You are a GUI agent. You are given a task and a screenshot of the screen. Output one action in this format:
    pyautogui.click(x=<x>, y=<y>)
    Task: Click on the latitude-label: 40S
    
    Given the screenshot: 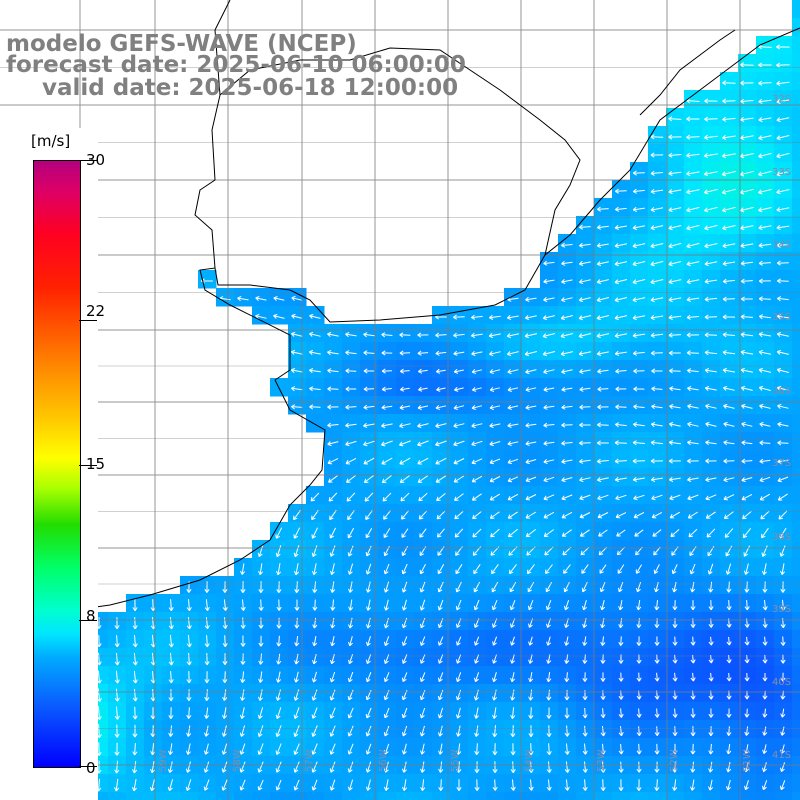 What is the action you would take?
    pyautogui.click(x=781, y=682)
    